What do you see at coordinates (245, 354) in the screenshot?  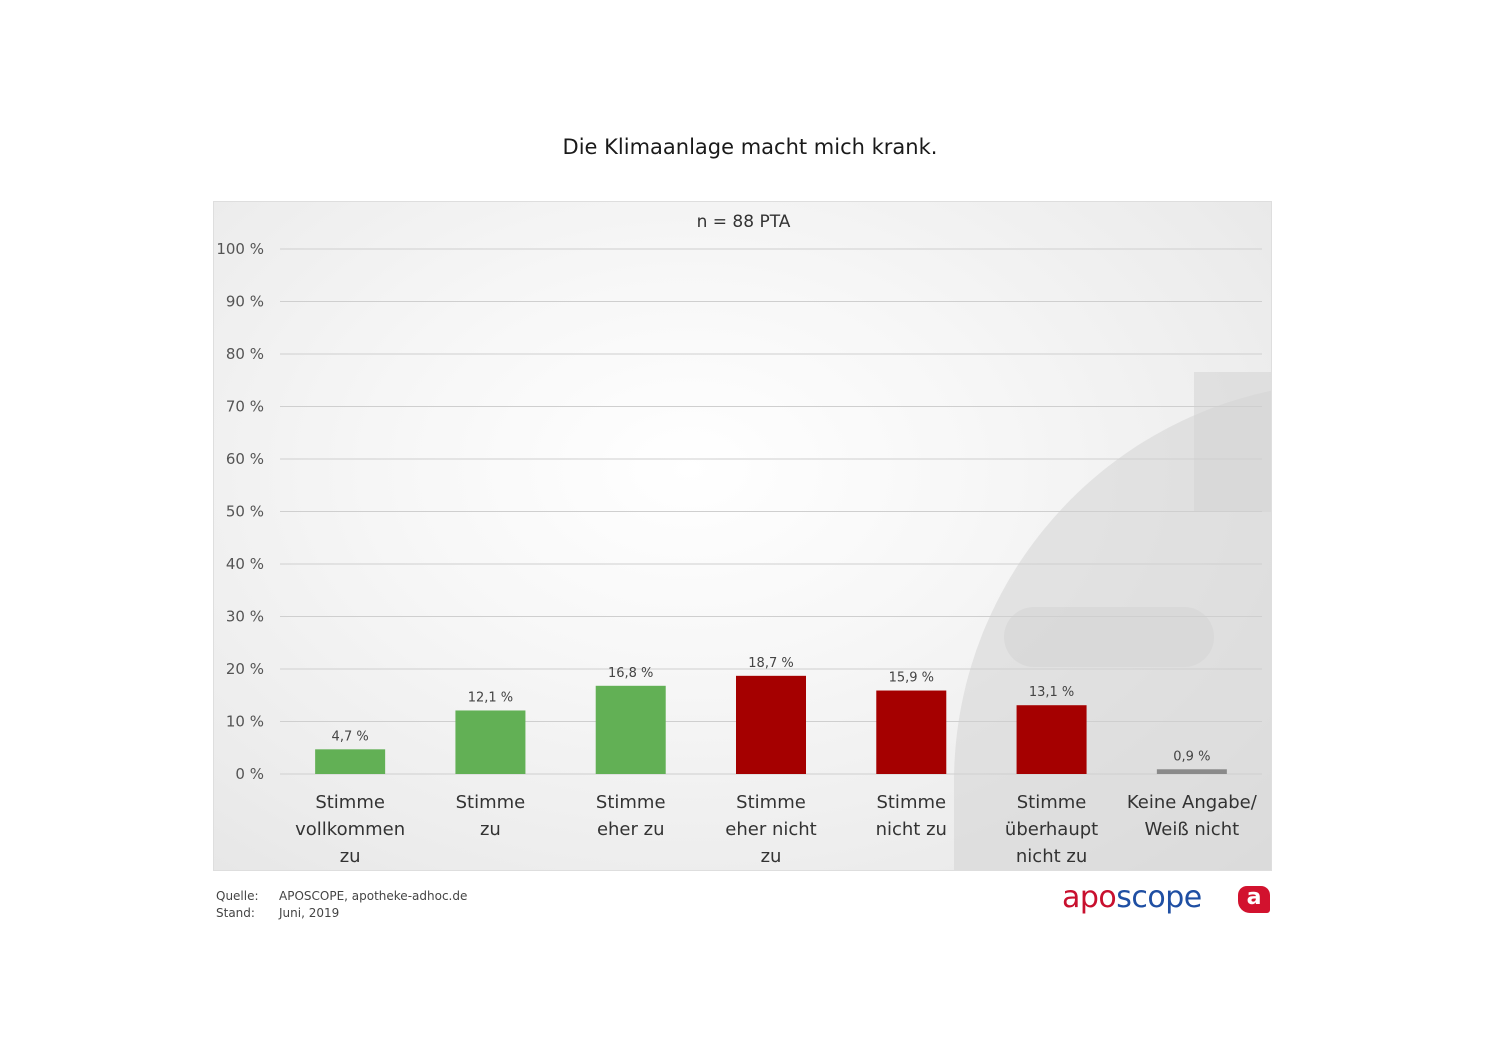 I see `y-tick-label: 80 %` at bounding box center [245, 354].